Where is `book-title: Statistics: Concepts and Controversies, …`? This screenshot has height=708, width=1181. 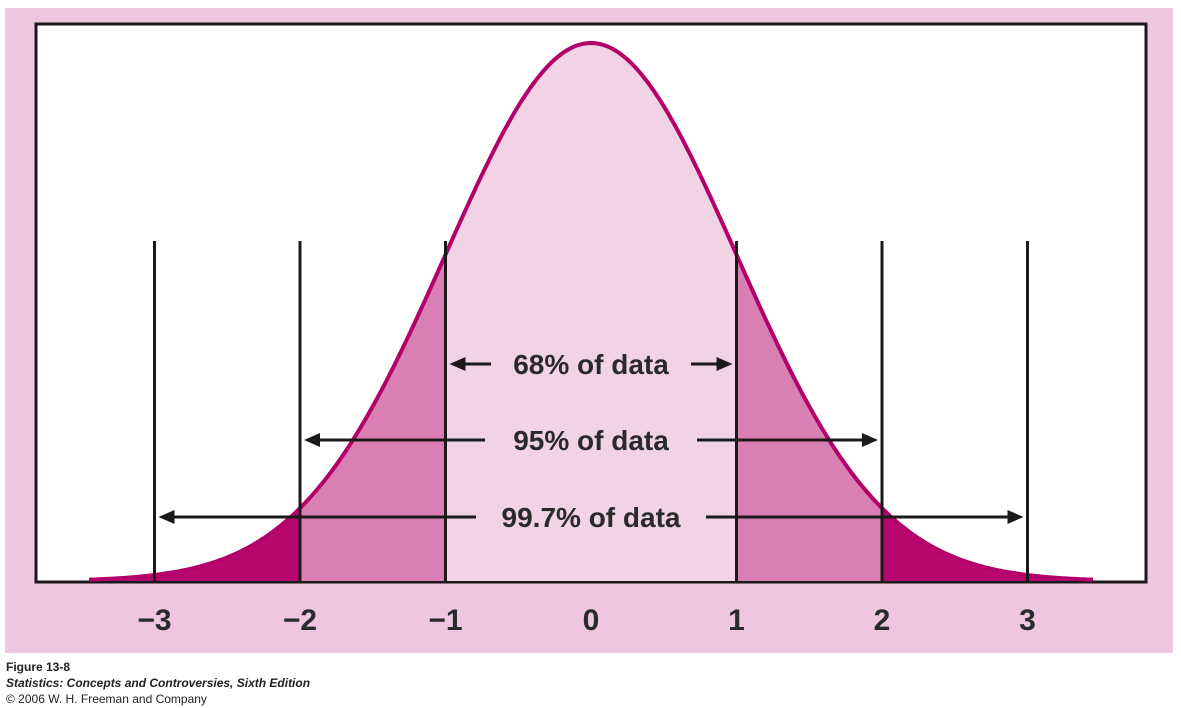
book-title: Statistics: Concepts and Controversies, … is located at coordinates (158, 683).